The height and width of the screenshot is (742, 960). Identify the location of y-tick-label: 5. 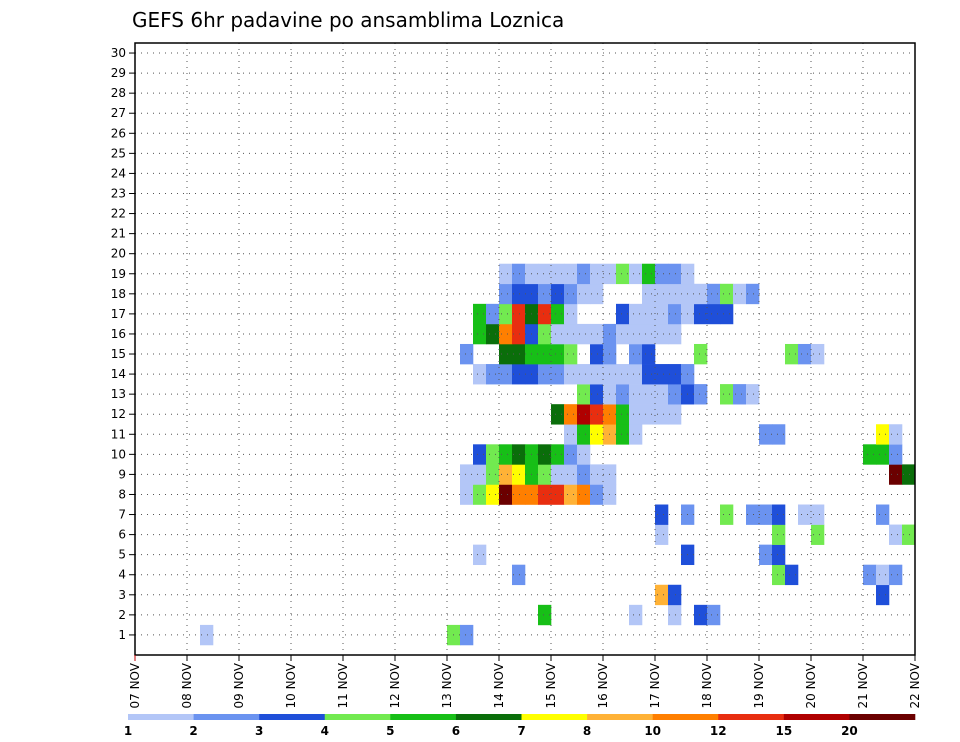
(122, 555).